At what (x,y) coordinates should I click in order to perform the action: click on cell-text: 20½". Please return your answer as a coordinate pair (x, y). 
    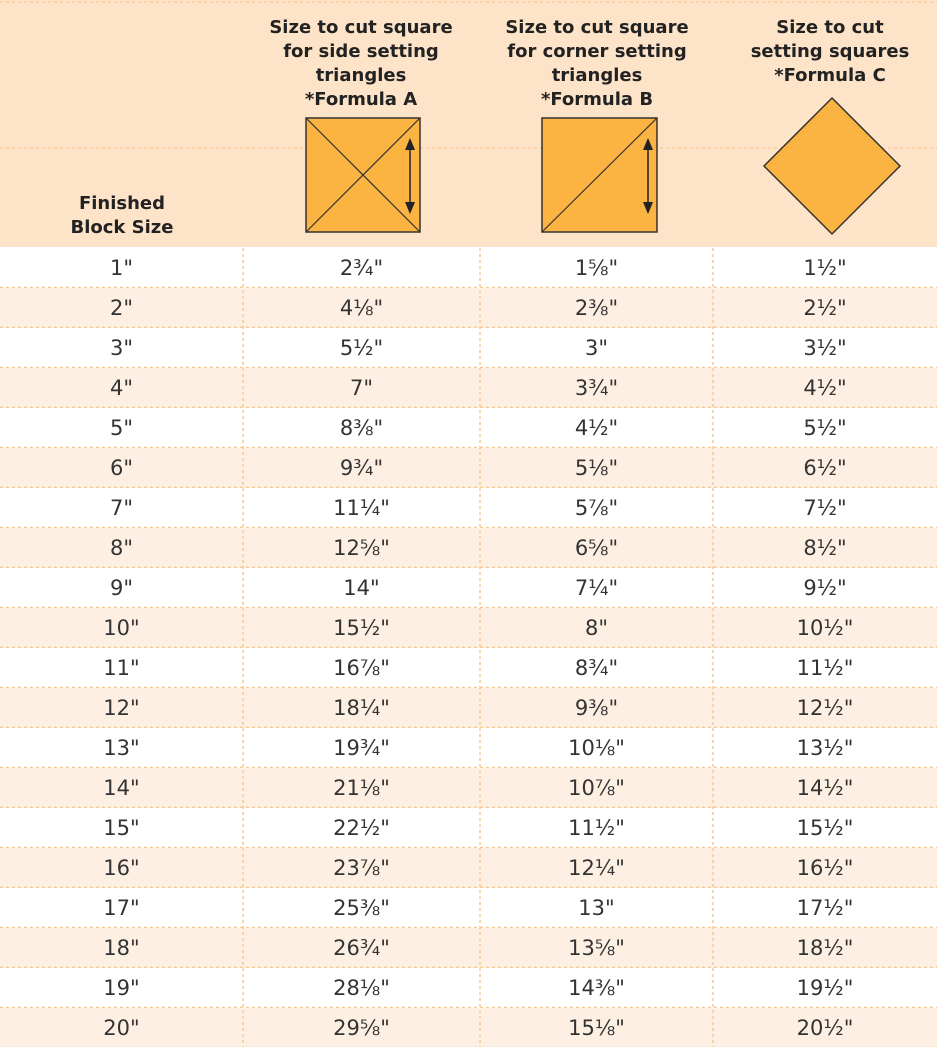
    Looking at the image, I should click on (825, 1028).